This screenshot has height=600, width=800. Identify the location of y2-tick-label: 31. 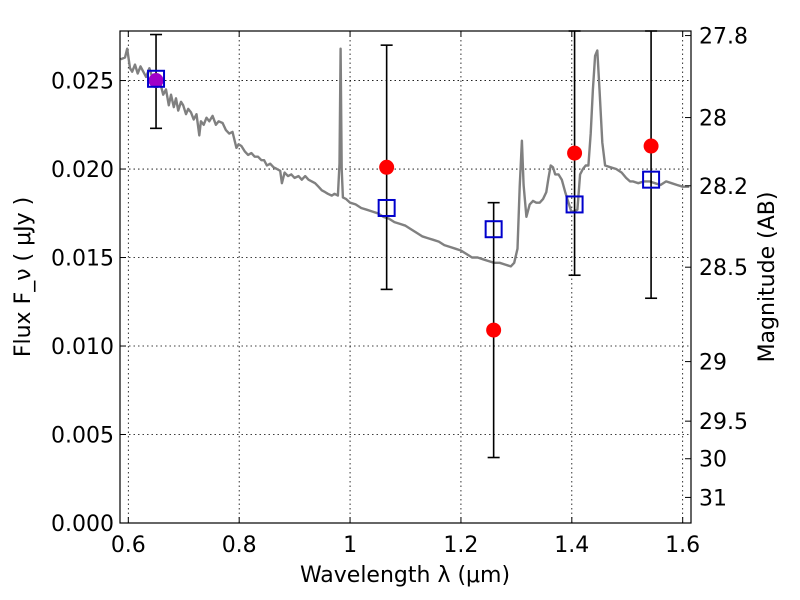
(713, 498).